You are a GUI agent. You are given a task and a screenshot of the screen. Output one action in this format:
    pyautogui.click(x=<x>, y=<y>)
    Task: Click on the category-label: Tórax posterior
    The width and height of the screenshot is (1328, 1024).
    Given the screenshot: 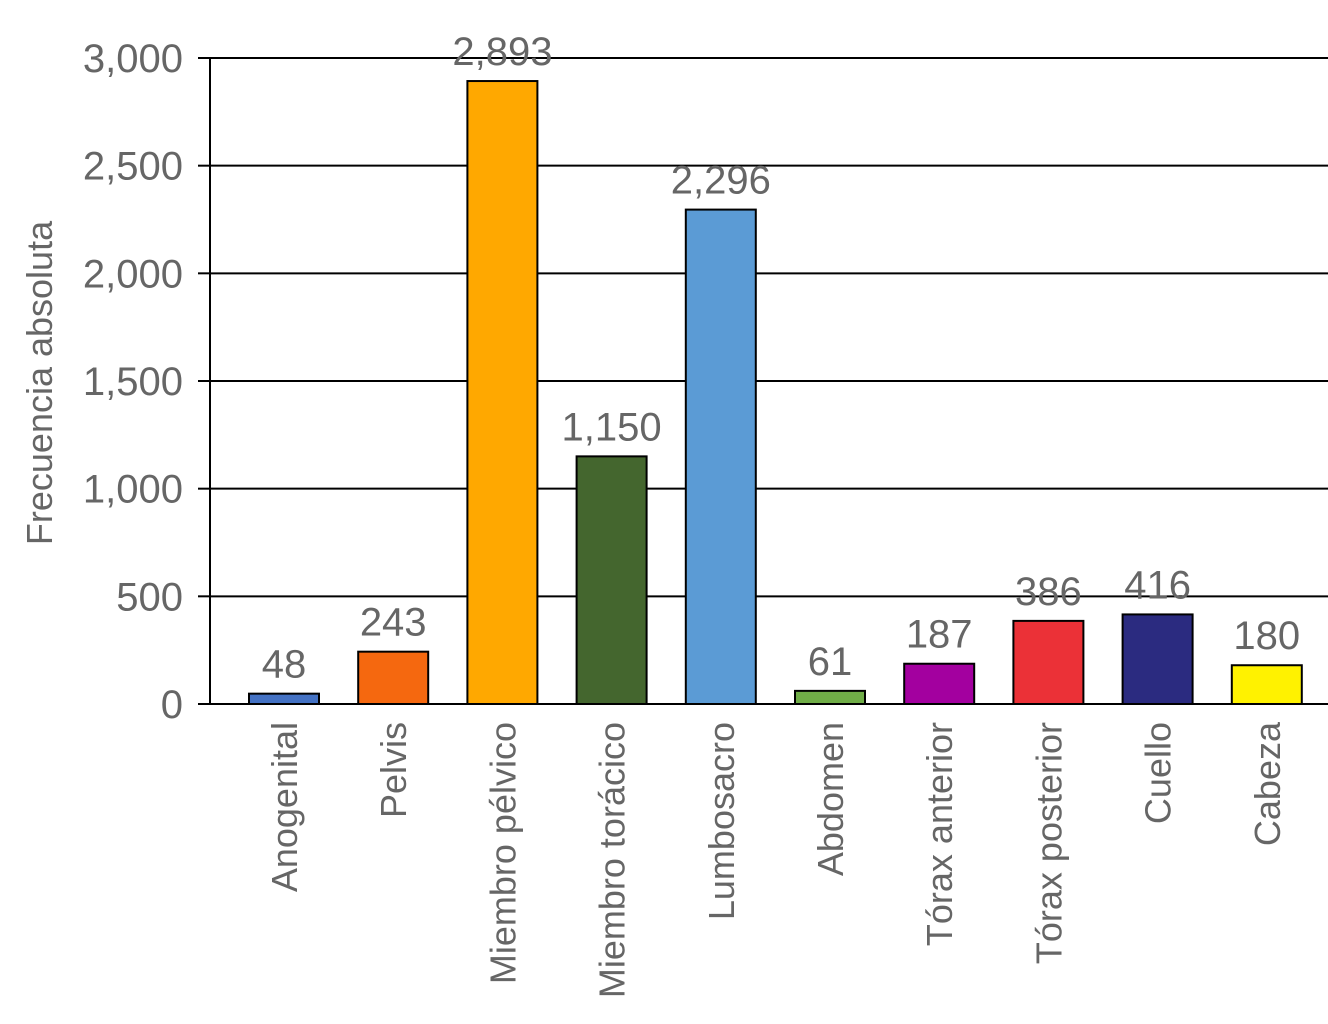 What is the action you would take?
    pyautogui.click(x=1048, y=843)
    